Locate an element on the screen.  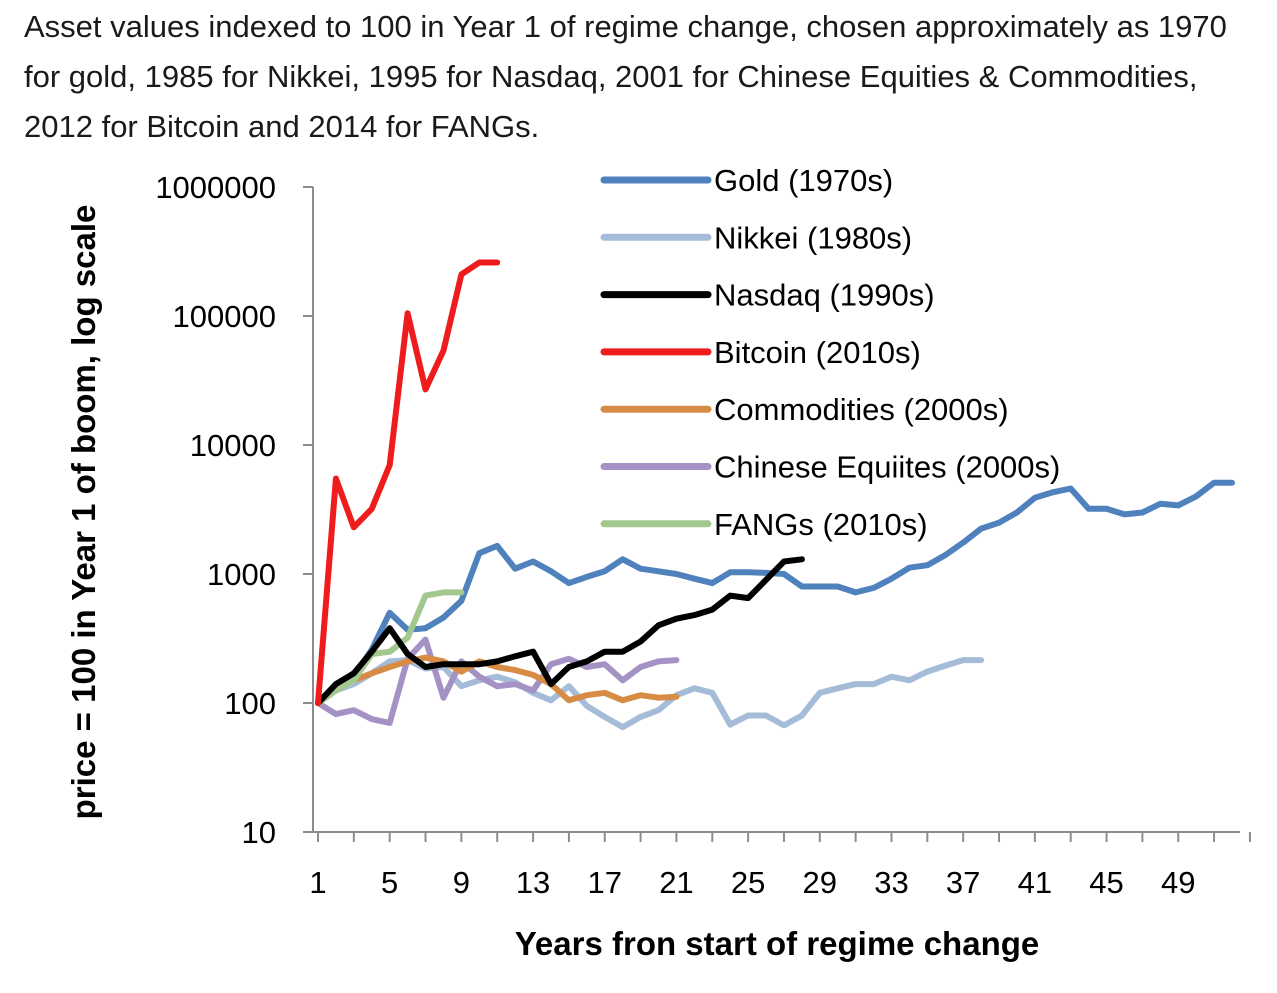
series-line-bitcoin-2010s is located at coordinates (408, 482).